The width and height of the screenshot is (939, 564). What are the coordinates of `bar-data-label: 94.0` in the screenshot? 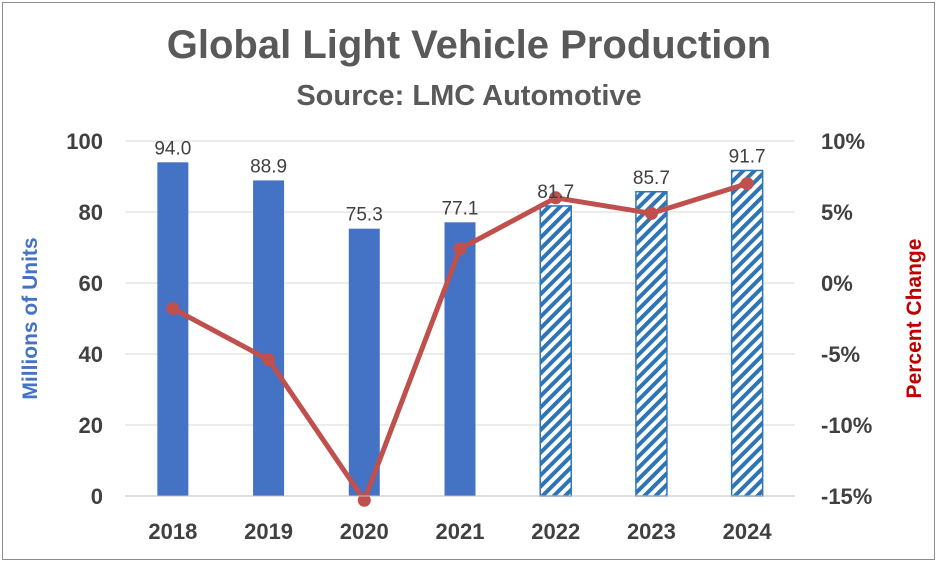 It's located at (172, 148).